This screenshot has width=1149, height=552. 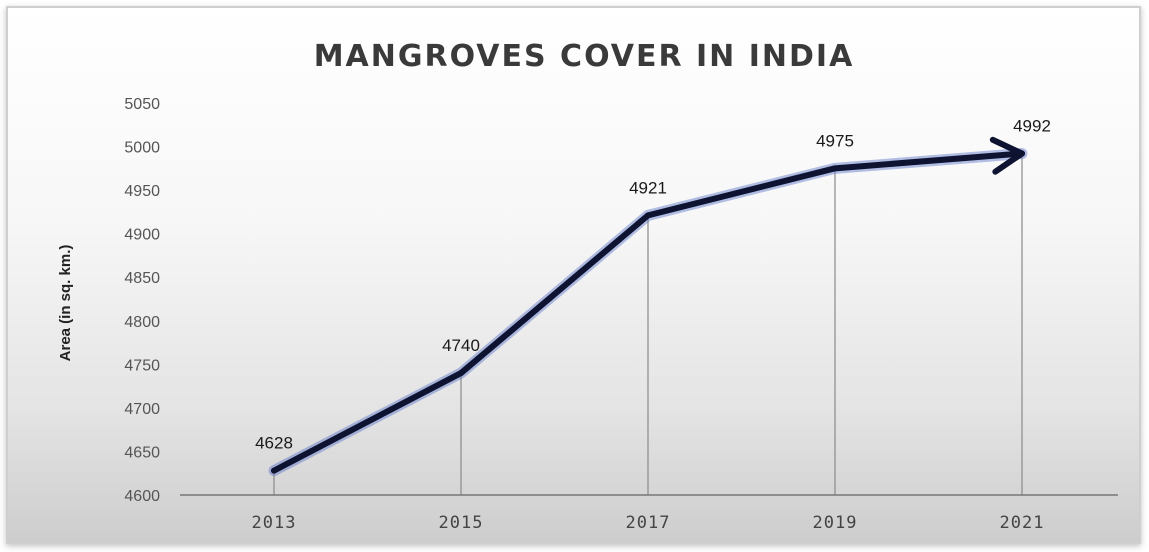 What do you see at coordinates (142, 235) in the screenshot?
I see `y-tick-label: 4900` at bounding box center [142, 235].